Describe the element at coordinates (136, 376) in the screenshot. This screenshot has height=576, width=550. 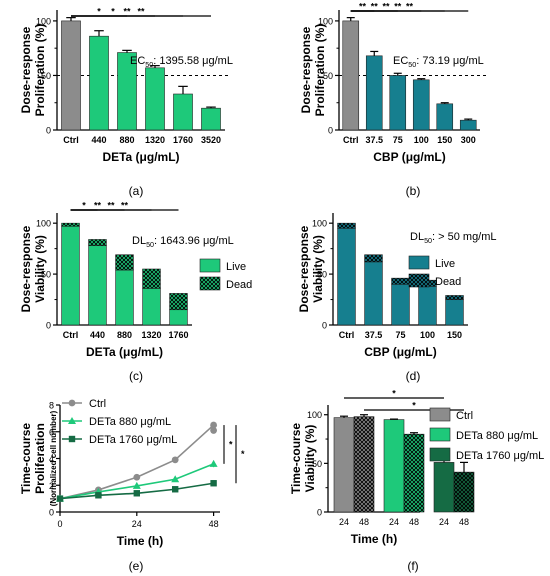
I see `panel-label-c: (c)` at that location.